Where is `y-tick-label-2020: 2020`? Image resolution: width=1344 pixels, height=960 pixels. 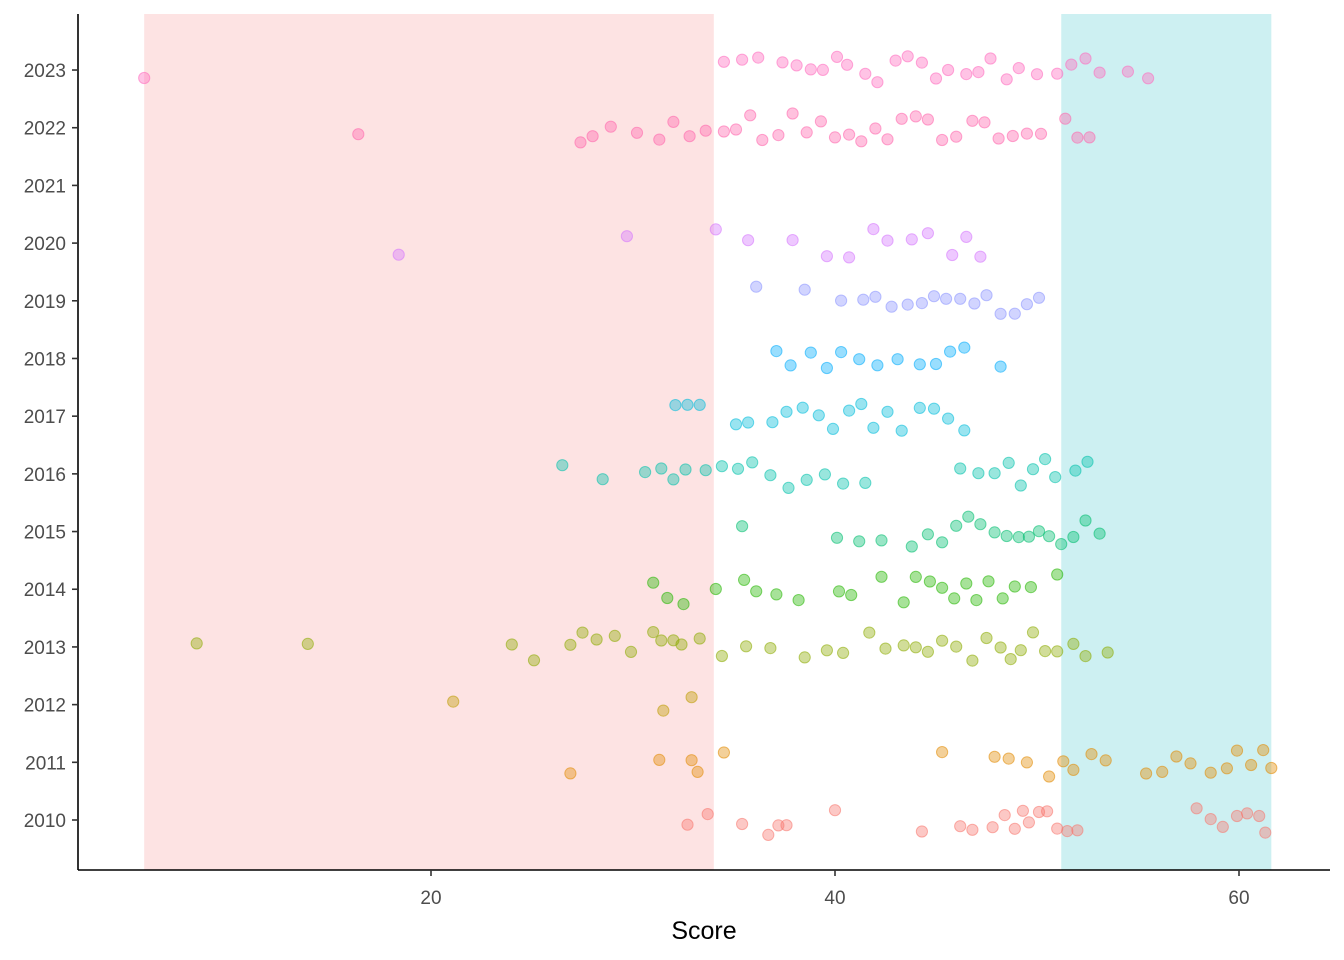 y-tick-label-2020: 2020 is located at coordinates (45, 244).